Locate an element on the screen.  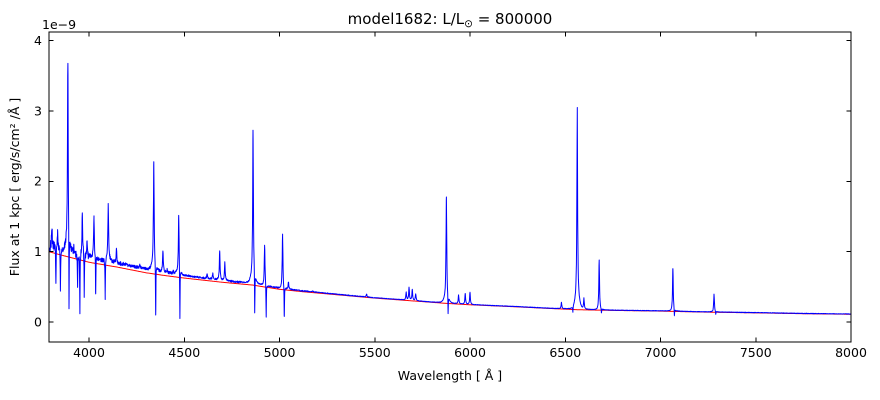
x-tick-label: 7000 is located at coordinates (661, 352).